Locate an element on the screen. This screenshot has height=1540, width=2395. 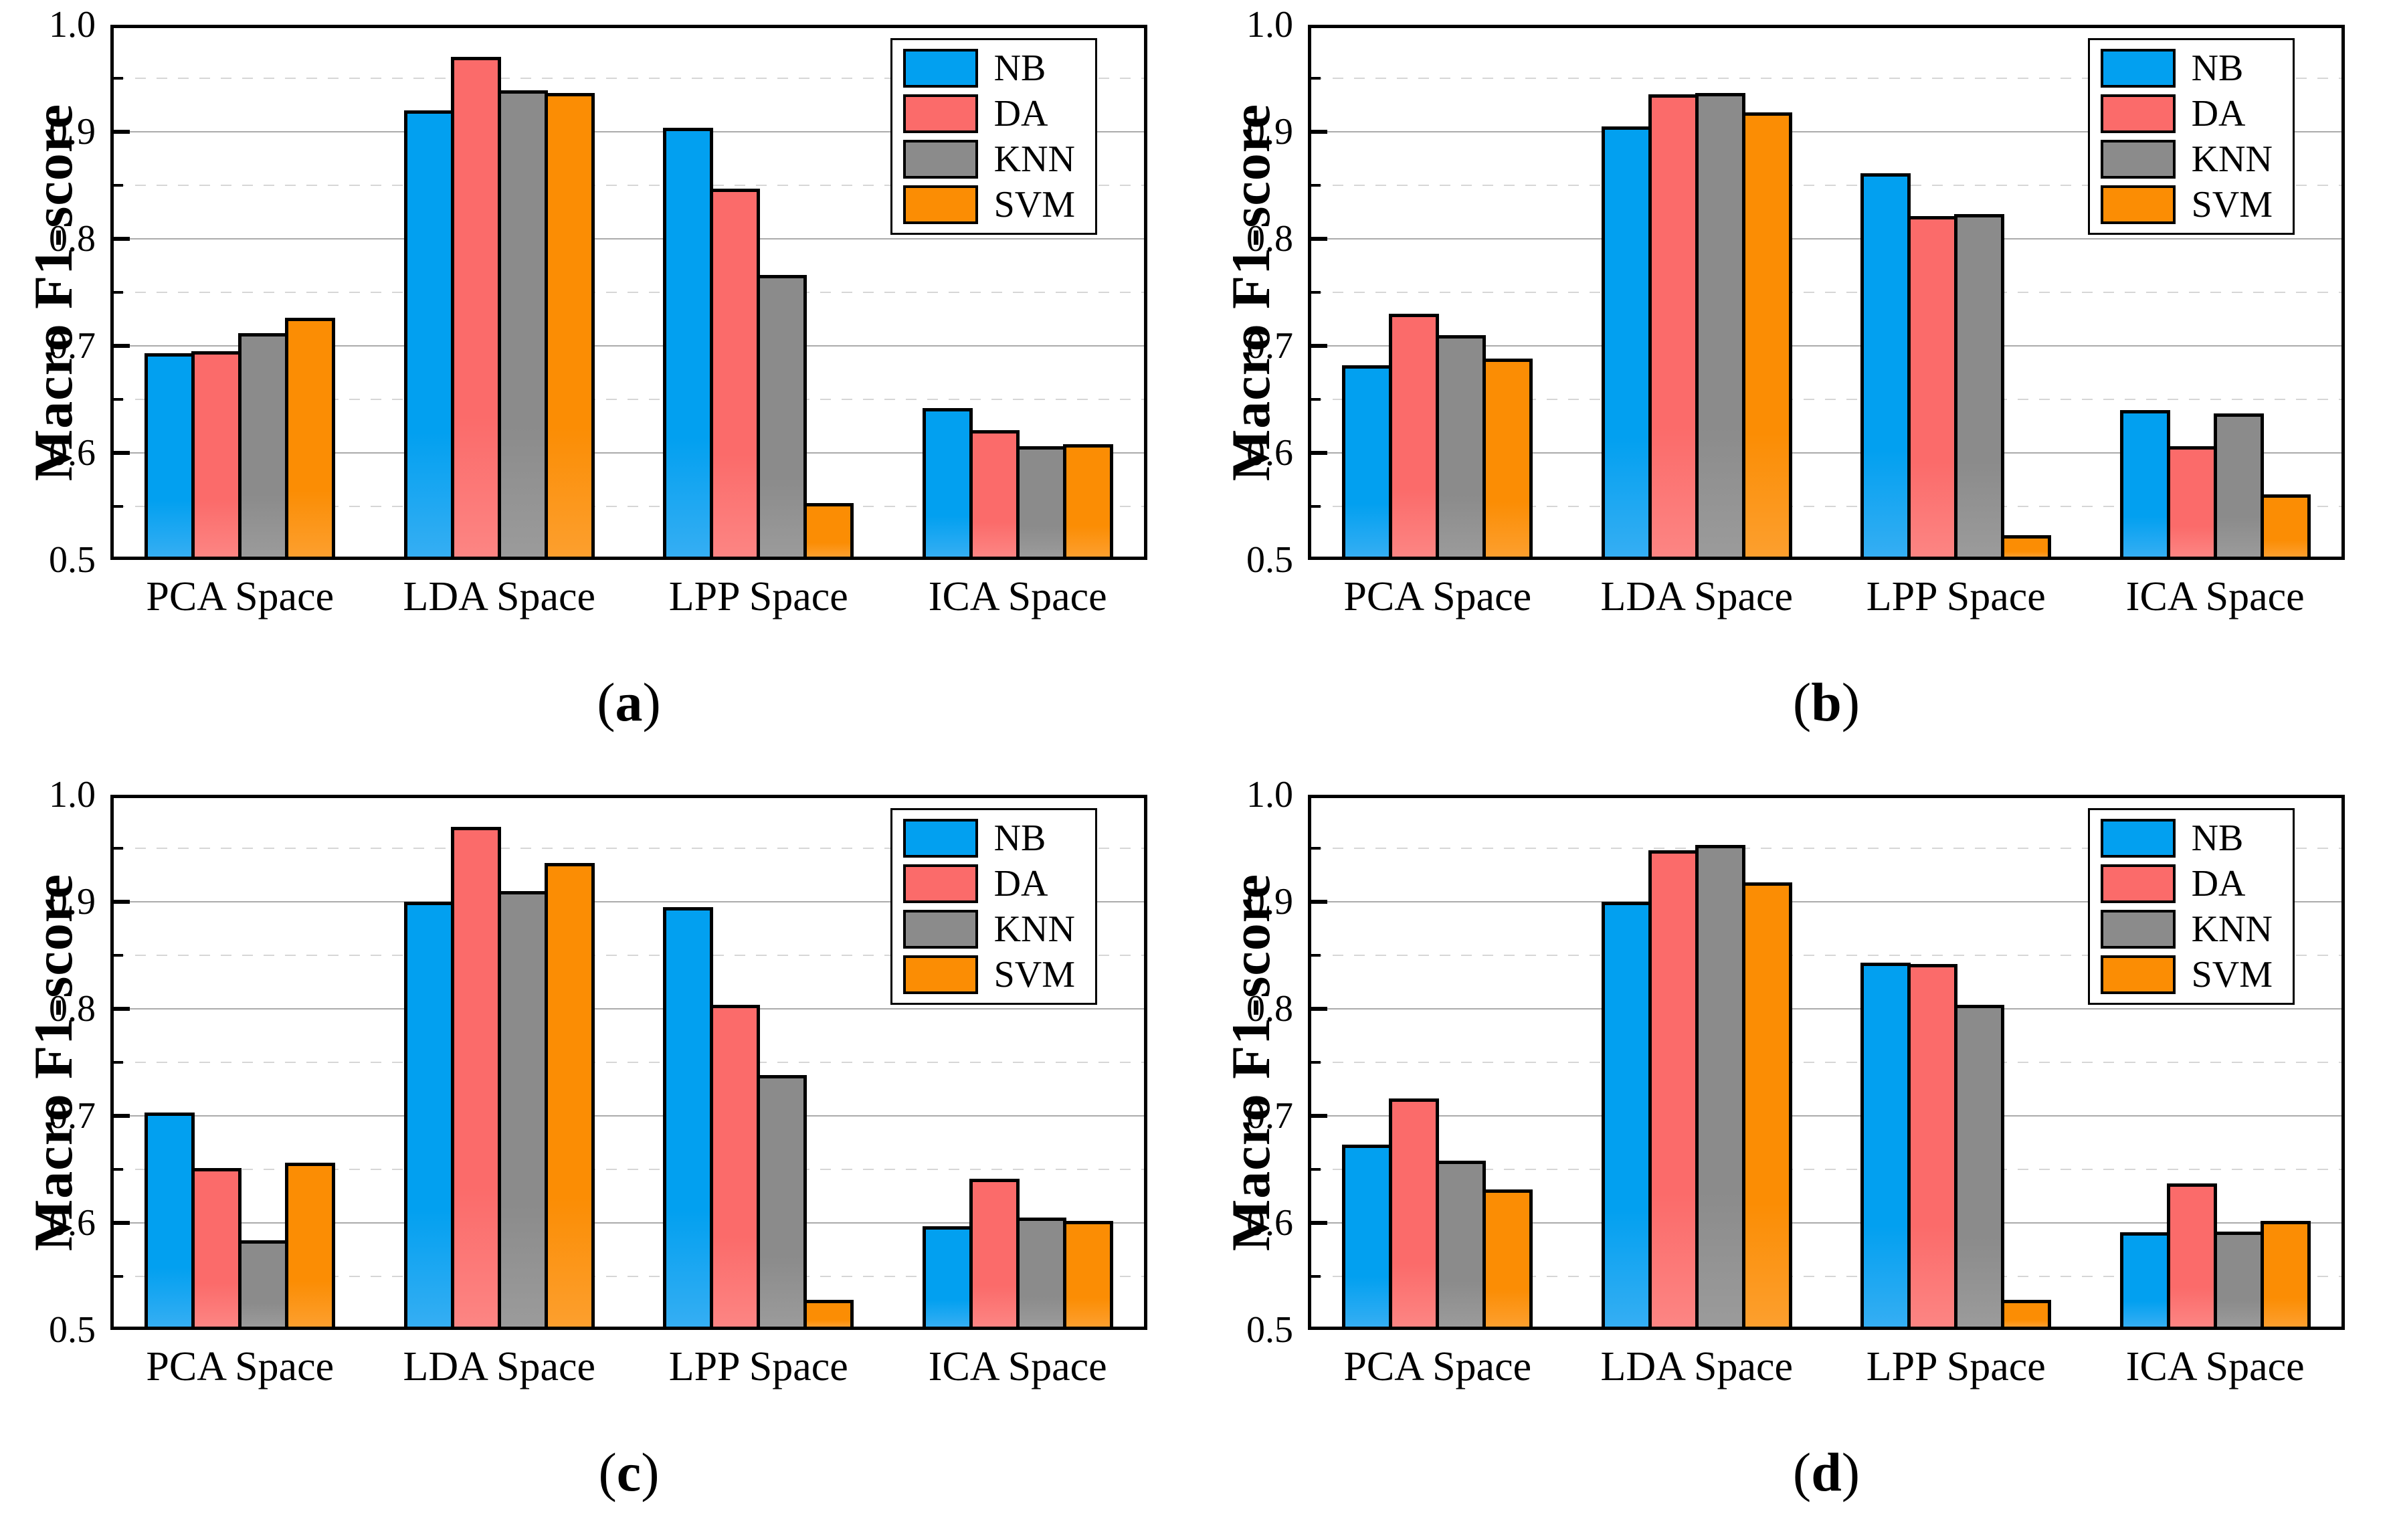
bar-da-lpp is located at coordinates (735, 1165).